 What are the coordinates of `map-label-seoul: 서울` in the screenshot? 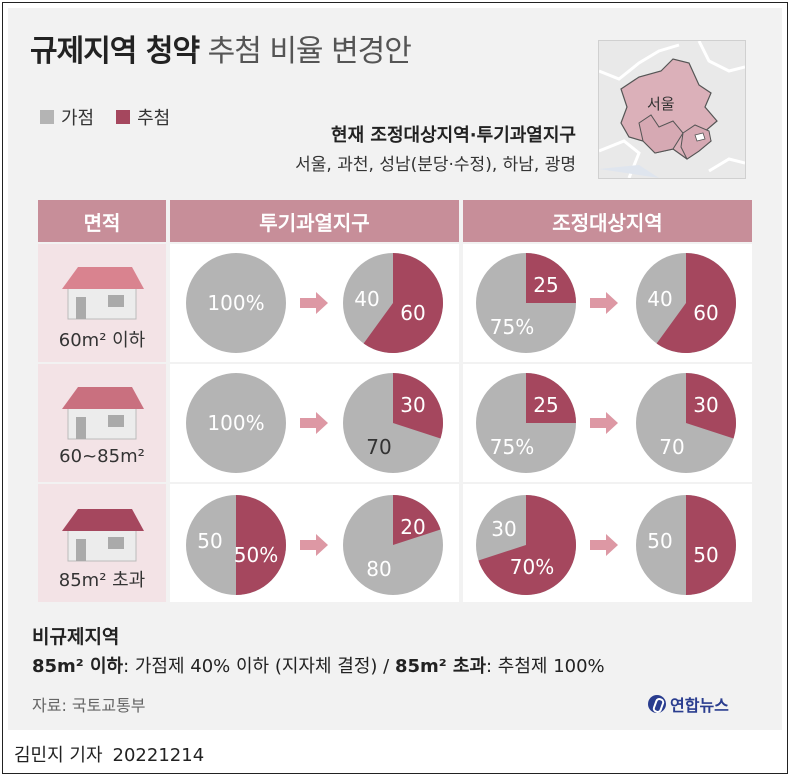 It's located at (661, 104).